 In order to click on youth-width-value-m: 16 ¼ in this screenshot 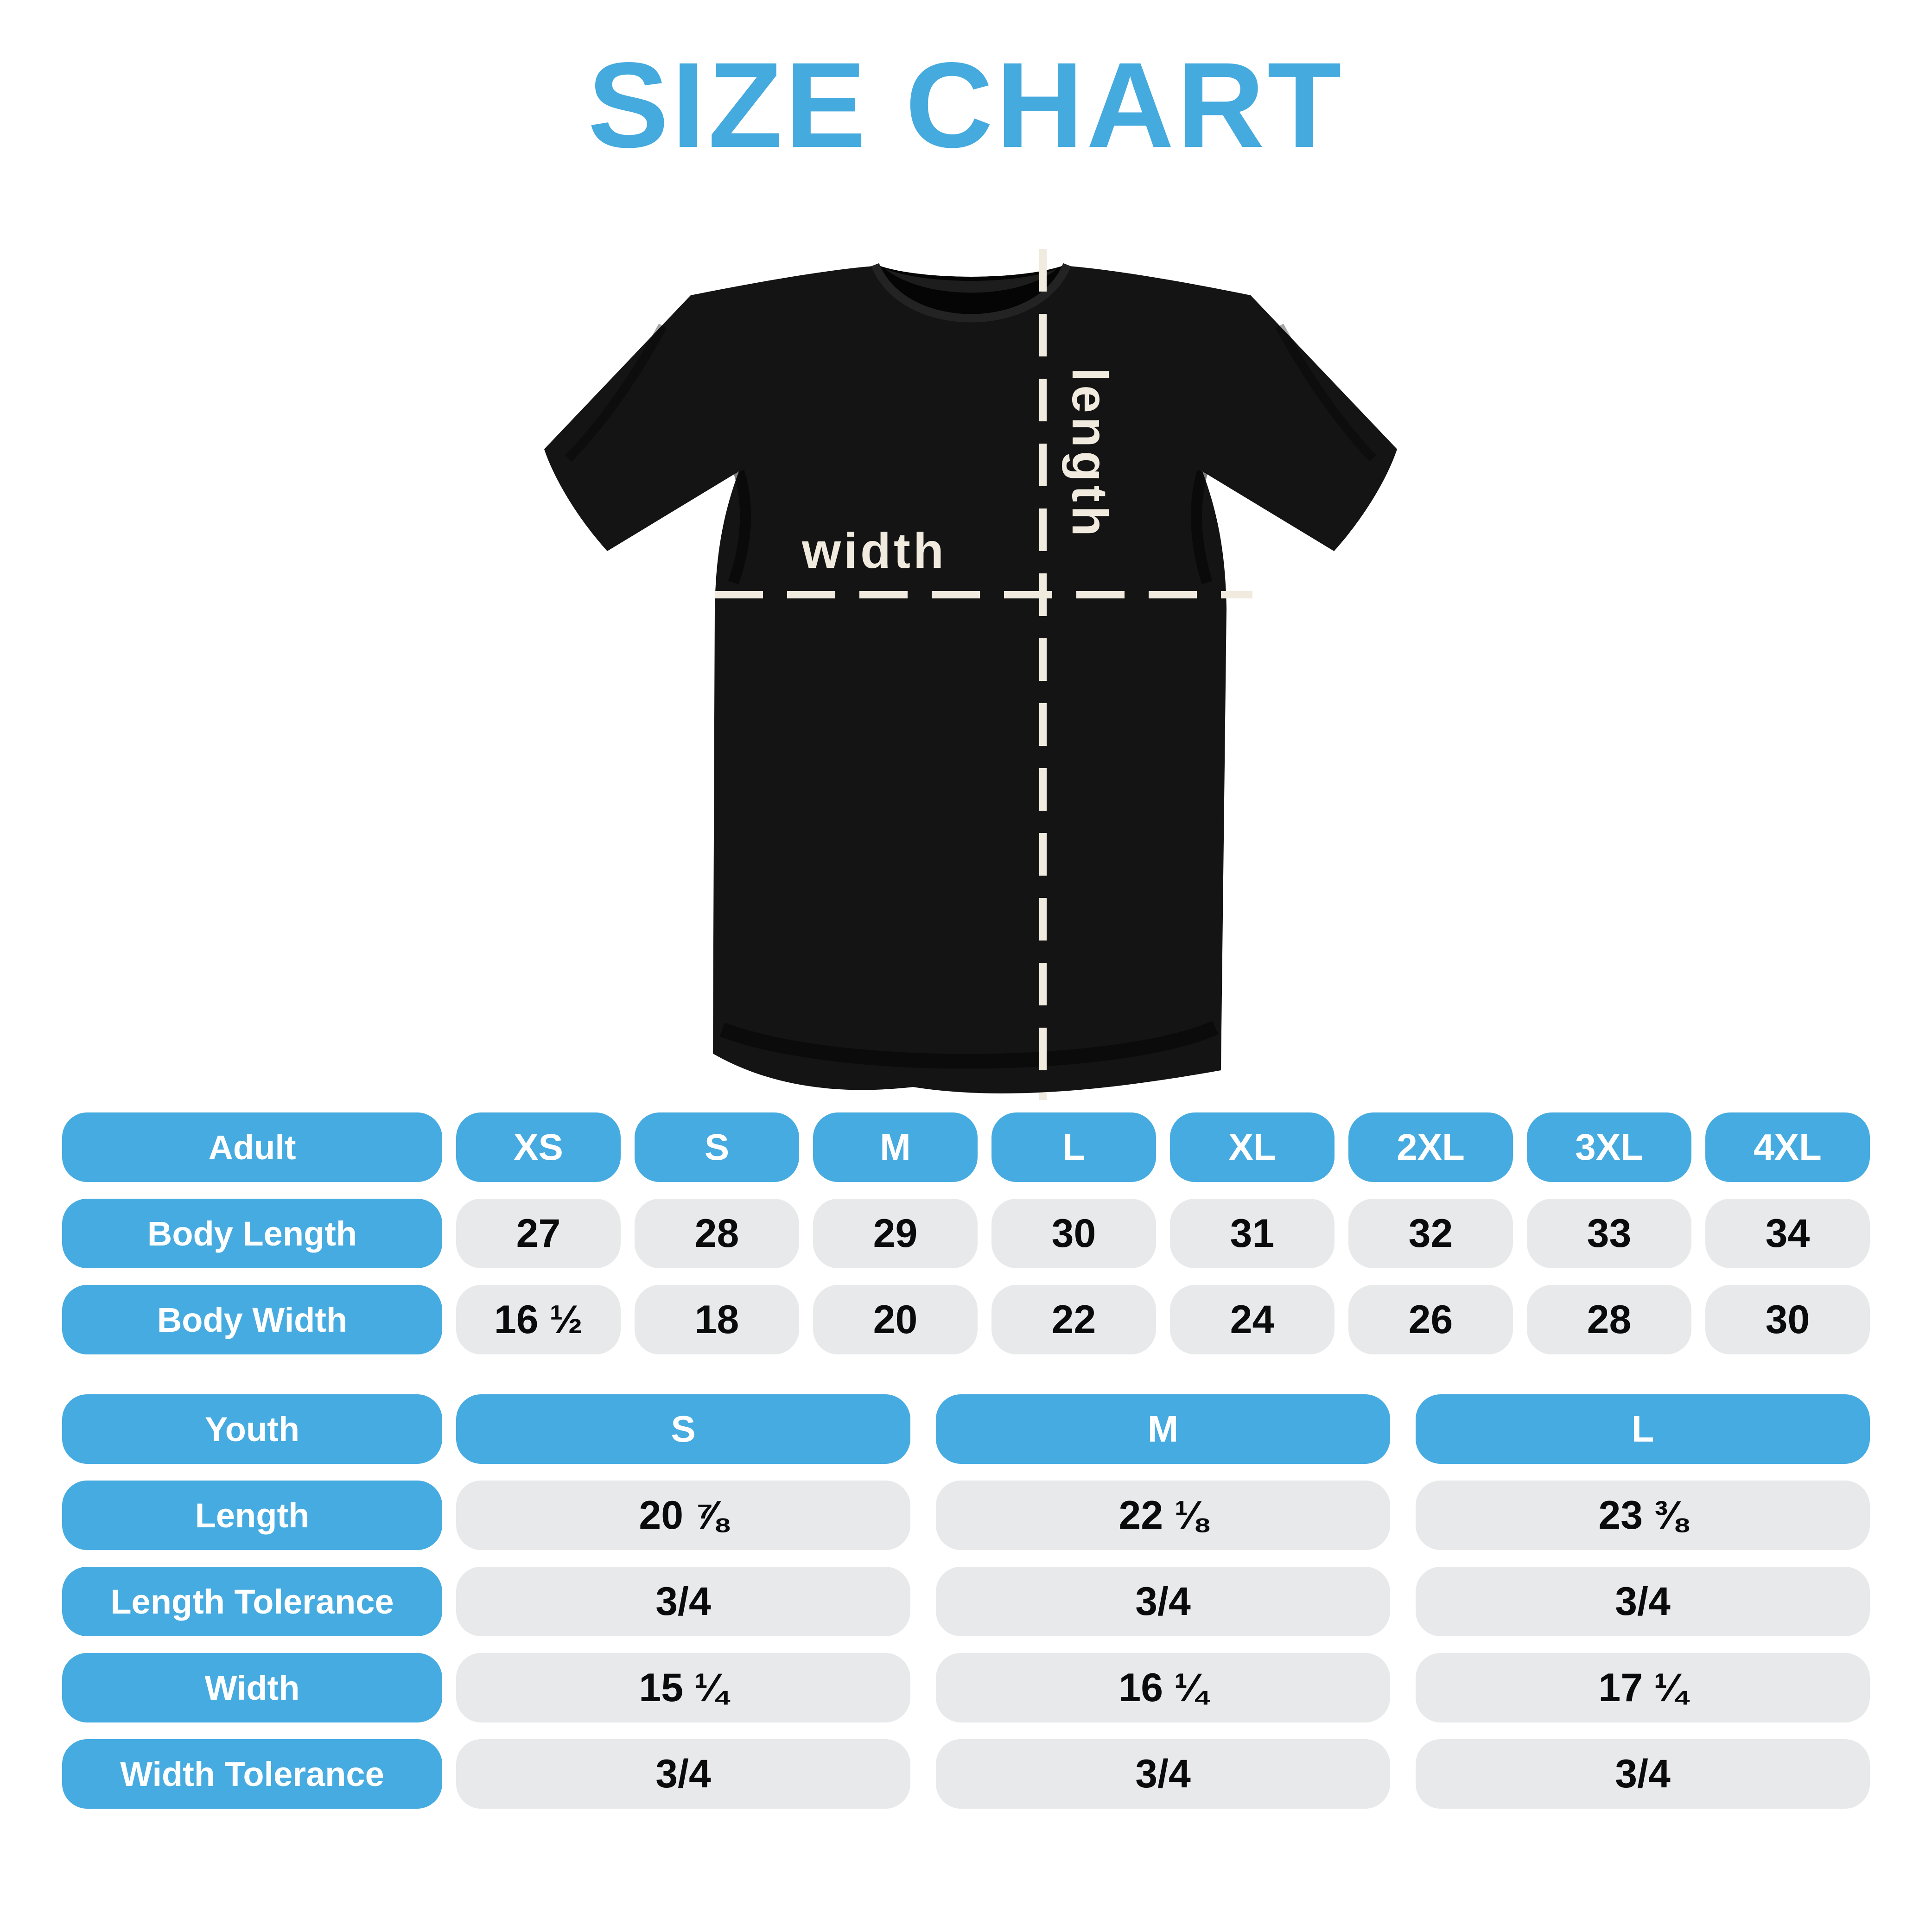, I will do `click(1163, 1687)`.